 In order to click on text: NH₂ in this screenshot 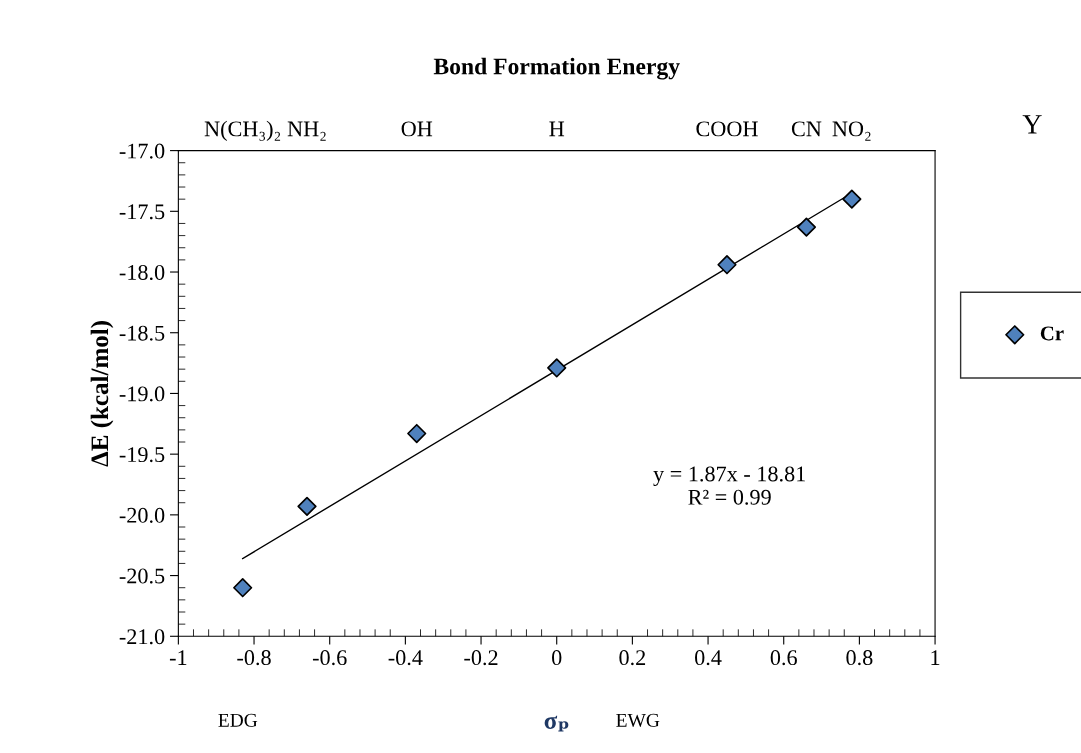, I will do `click(306, 131)`.